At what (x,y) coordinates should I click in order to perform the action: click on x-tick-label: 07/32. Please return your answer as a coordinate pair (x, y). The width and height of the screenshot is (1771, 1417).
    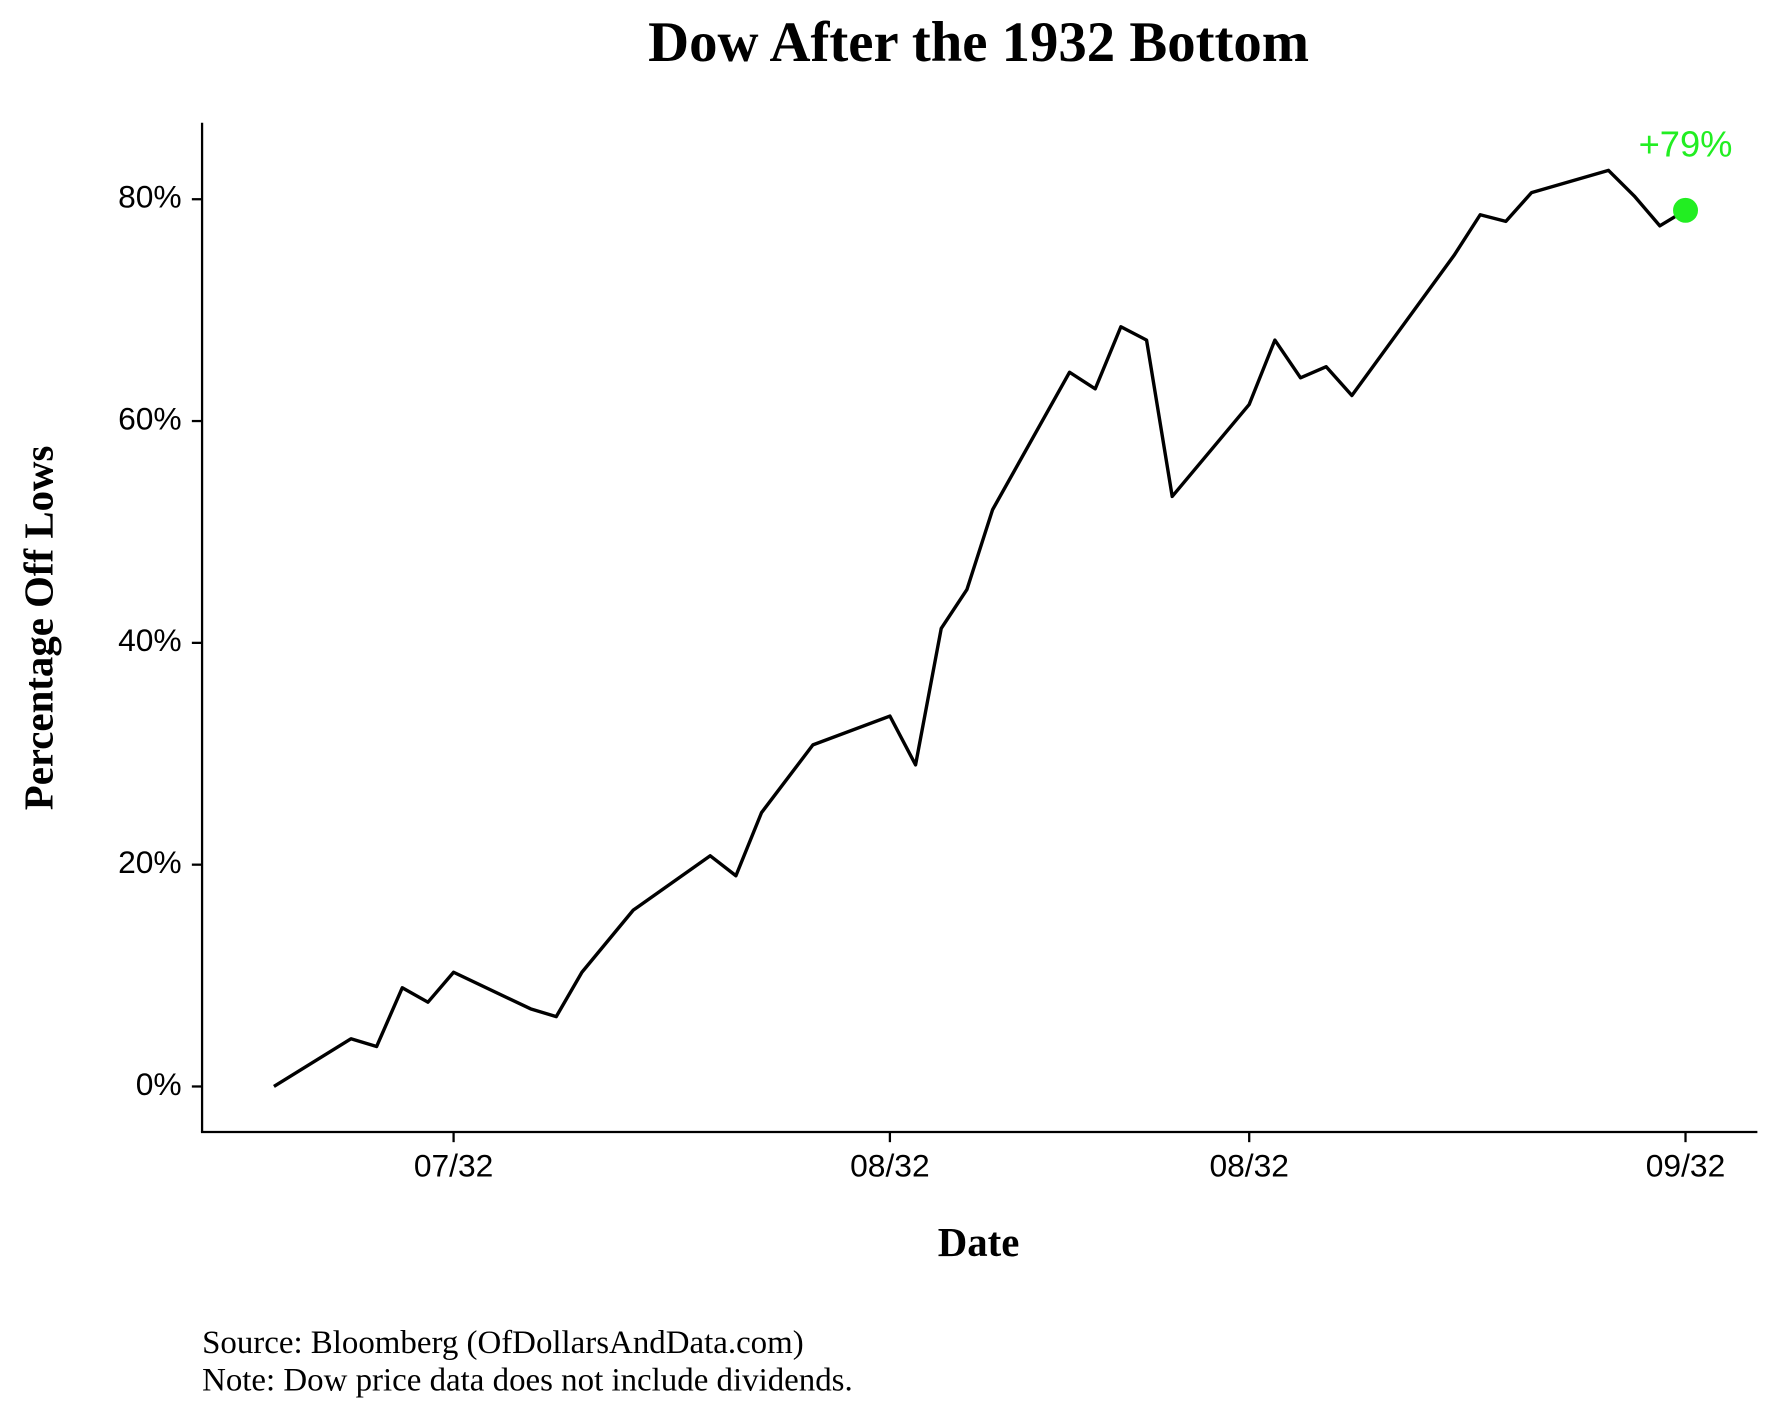
    Looking at the image, I should click on (454, 1166).